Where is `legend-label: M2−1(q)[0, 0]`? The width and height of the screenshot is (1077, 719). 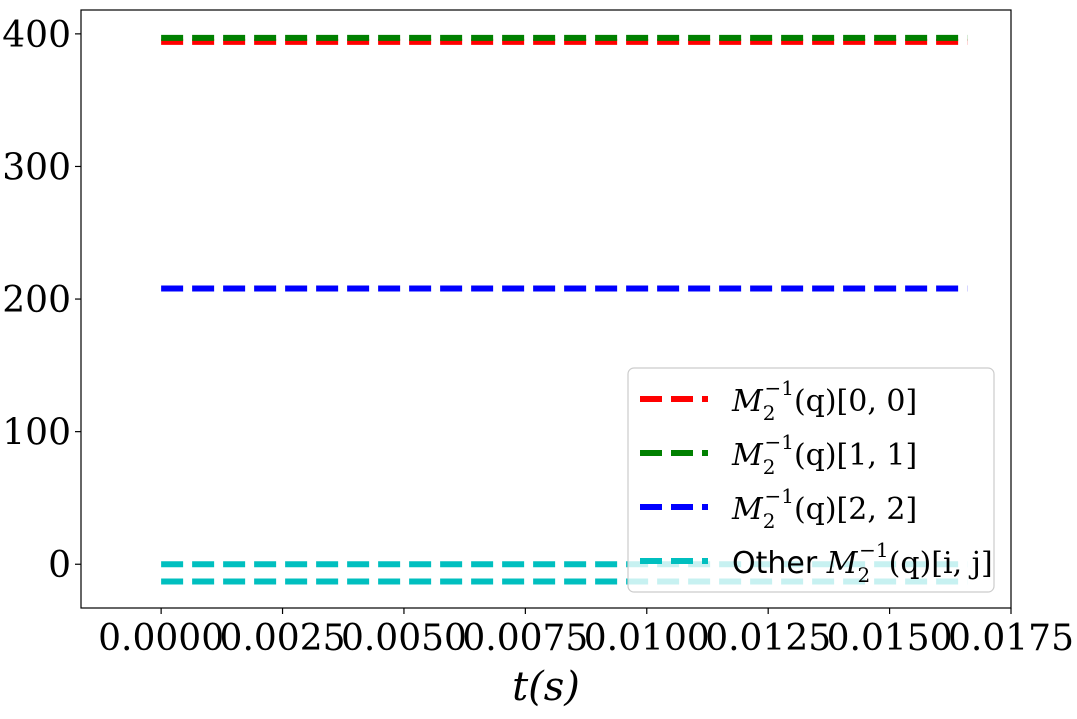 legend-label: M2−1(q)[0, 0] is located at coordinates (824, 400).